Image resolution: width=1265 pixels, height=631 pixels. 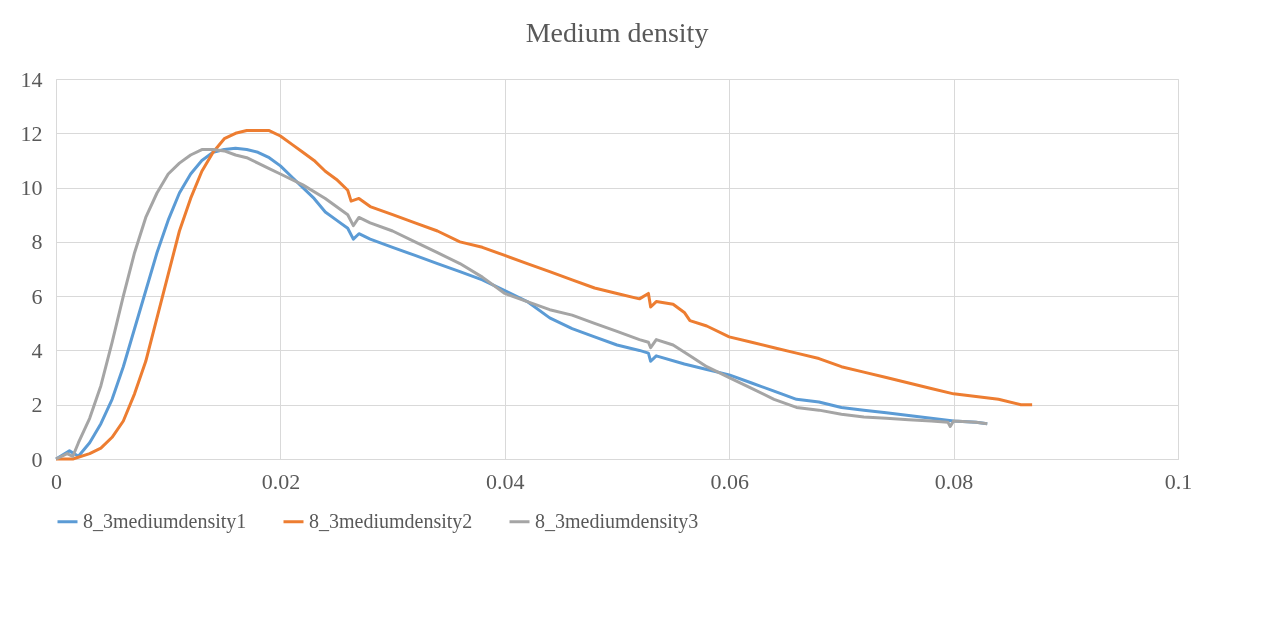 What do you see at coordinates (954, 481) in the screenshot?
I see `x-tick-label: 0.08` at bounding box center [954, 481].